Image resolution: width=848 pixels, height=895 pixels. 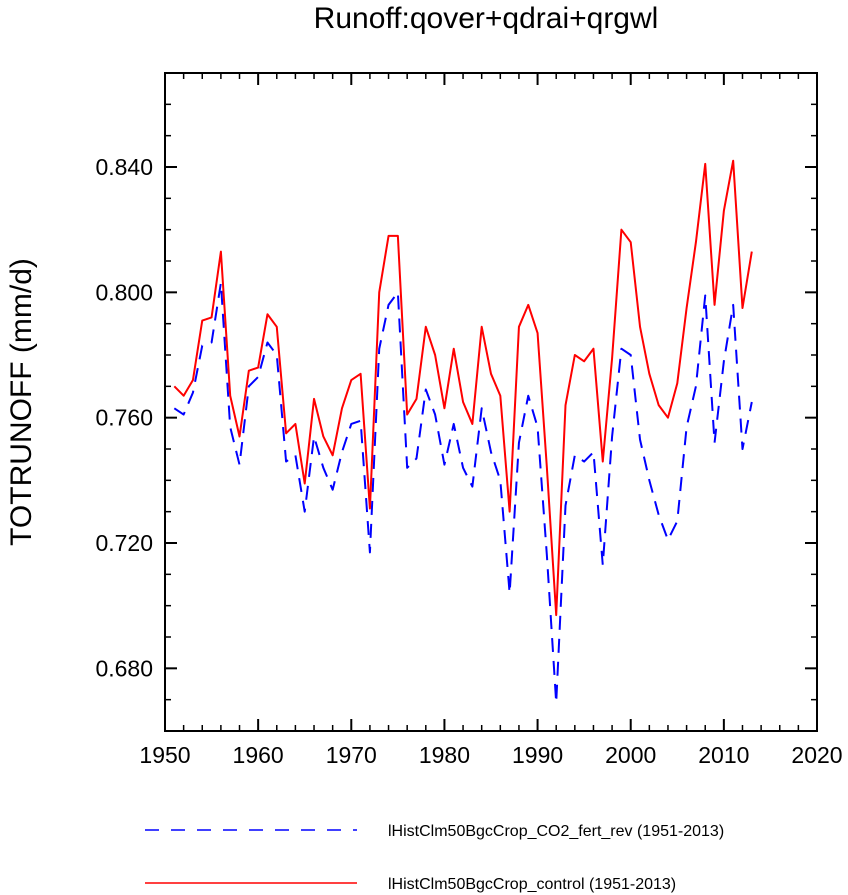 I want to click on legend-label: lHistClm50BgcCrop_control (1951-2013), so click(x=532, y=884).